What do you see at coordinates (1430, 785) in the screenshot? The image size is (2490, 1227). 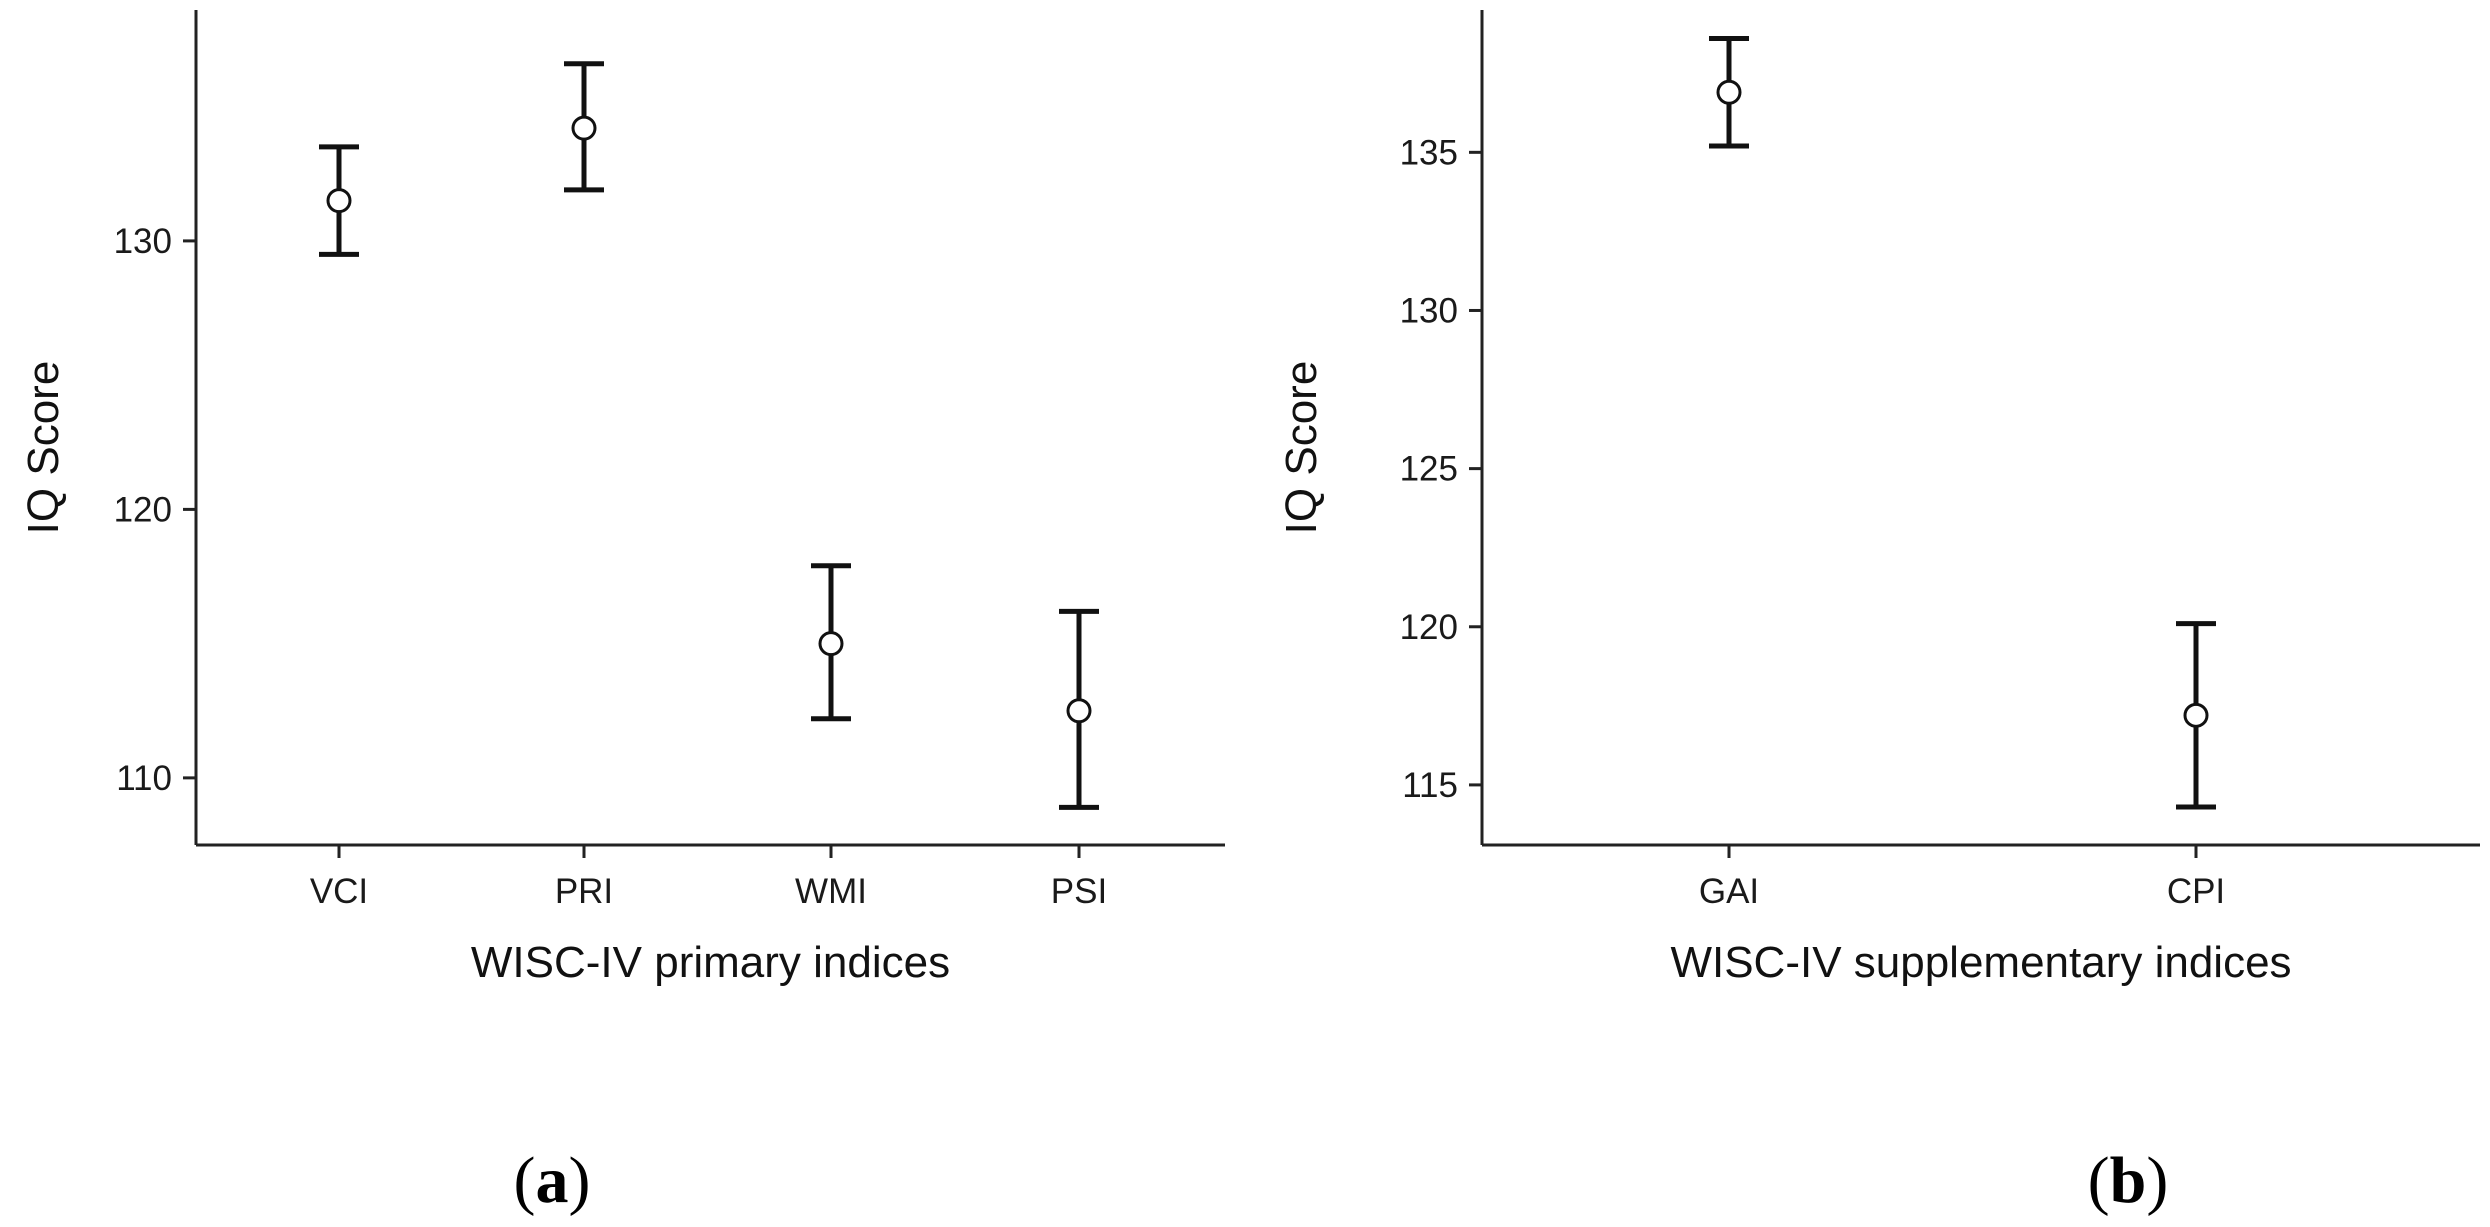 I see `y-tick-label: 115` at bounding box center [1430, 785].